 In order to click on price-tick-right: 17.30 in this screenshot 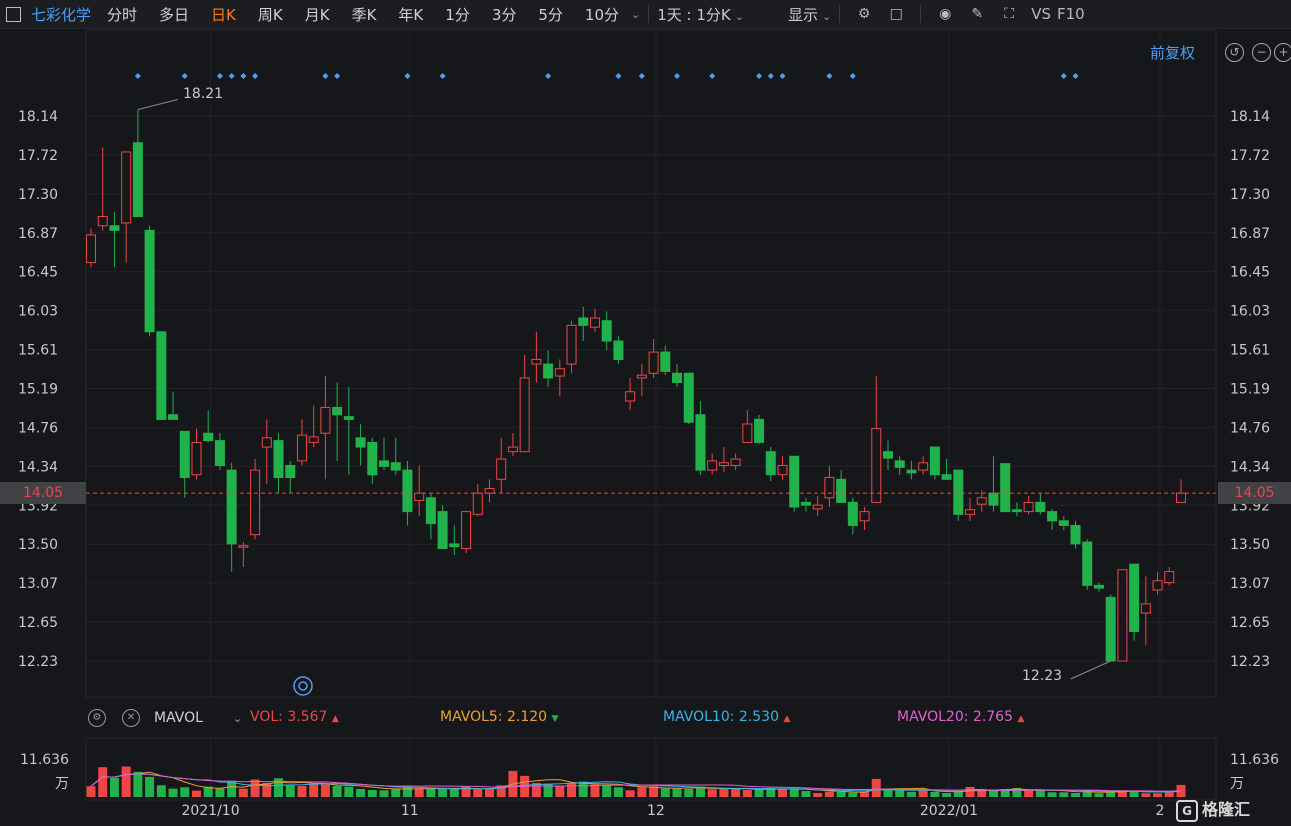, I will do `click(1250, 195)`.